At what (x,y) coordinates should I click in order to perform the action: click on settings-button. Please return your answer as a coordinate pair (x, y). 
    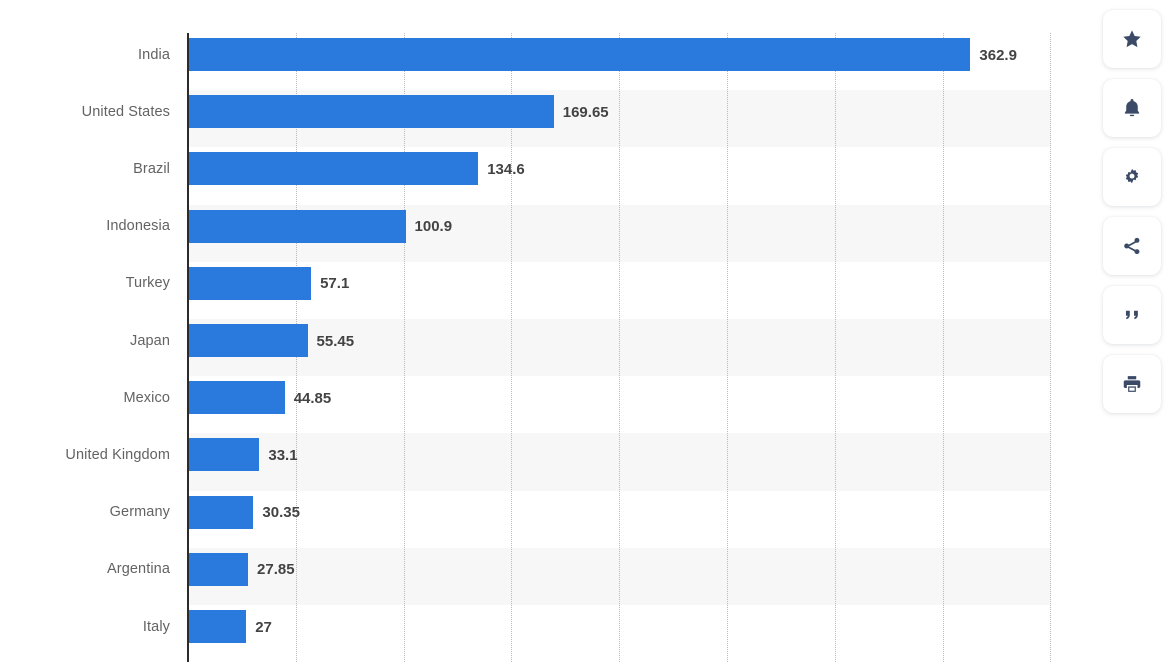
    Looking at the image, I should click on (1132, 177).